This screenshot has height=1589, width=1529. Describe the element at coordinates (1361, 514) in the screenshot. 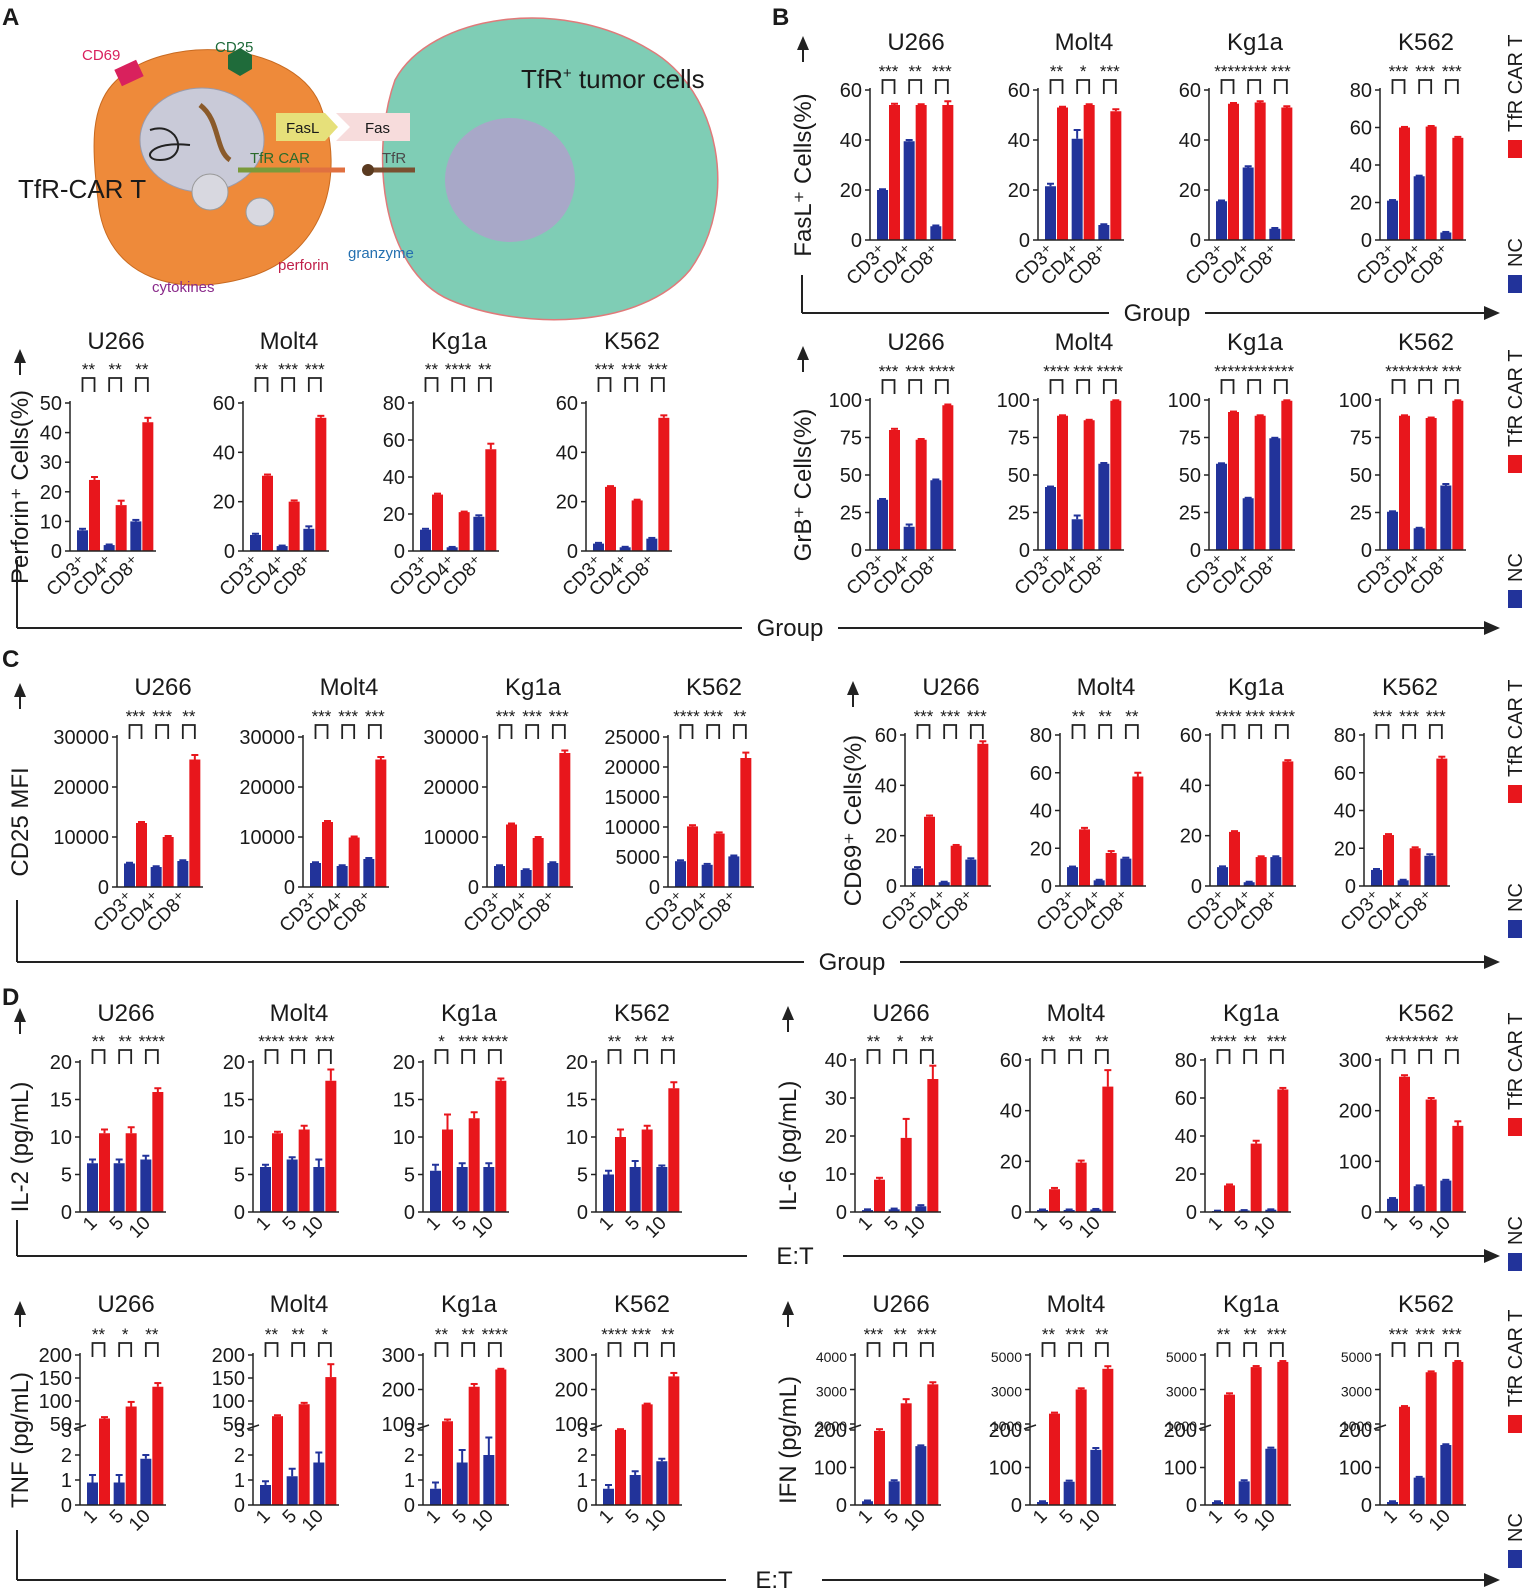

I see `y-tick-label: 25` at that location.